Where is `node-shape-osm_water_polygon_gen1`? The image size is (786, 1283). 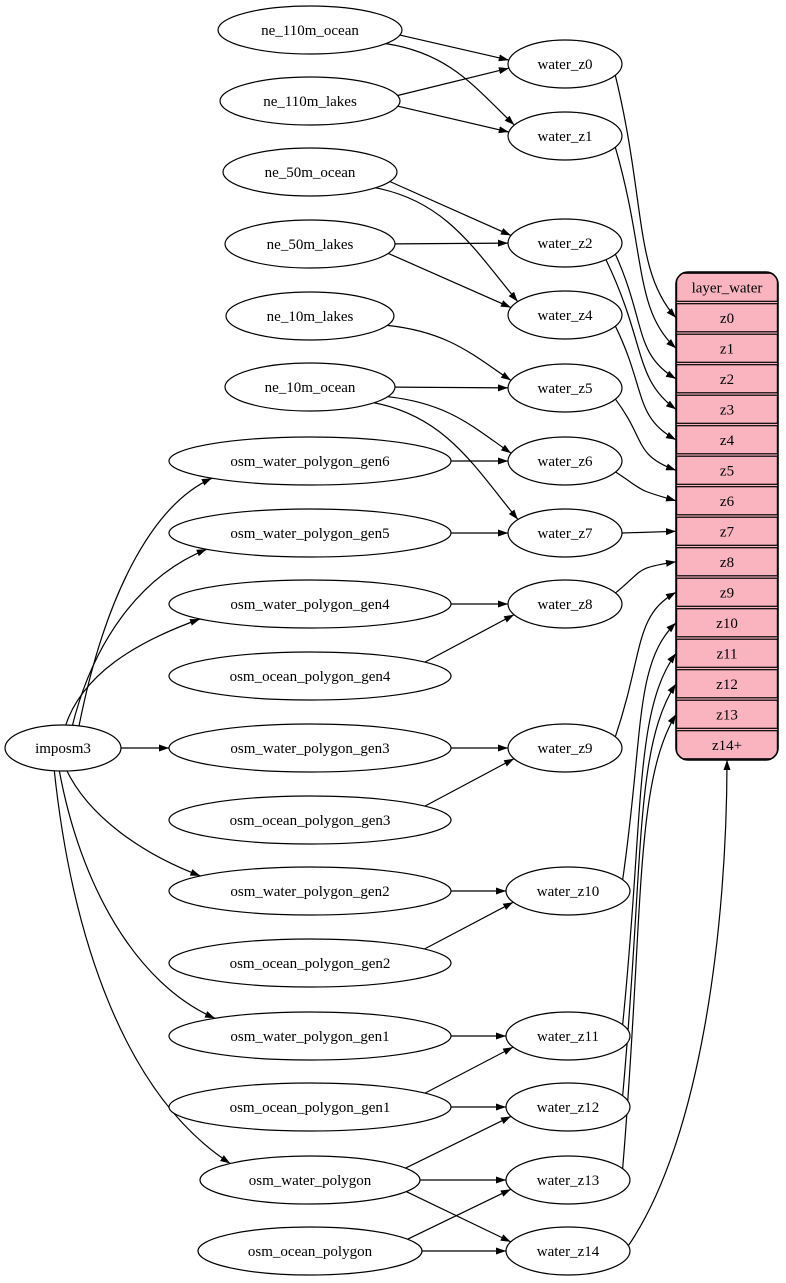 node-shape-osm_water_polygon_gen1 is located at coordinates (310, 1036).